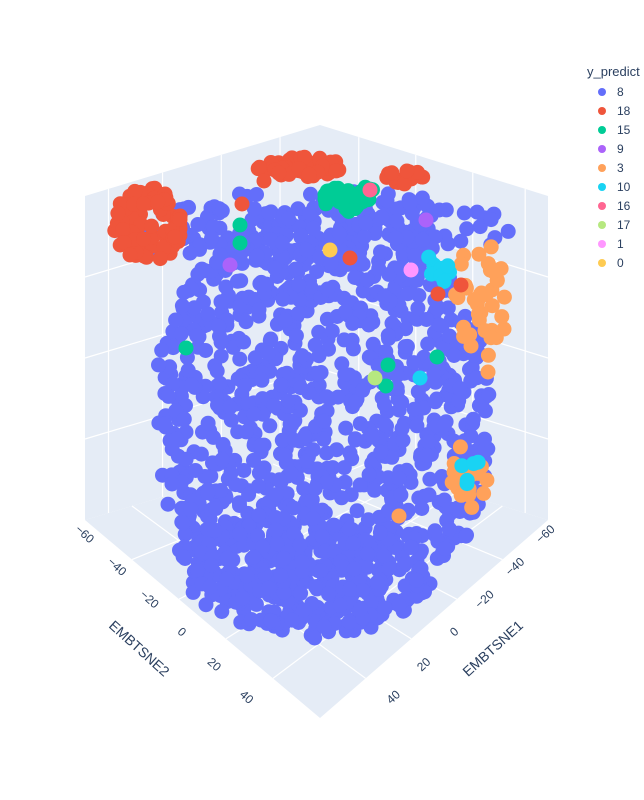 The height and width of the screenshot is (800, 644). I want to click on legend-item-15: 15, so click(616, 129).